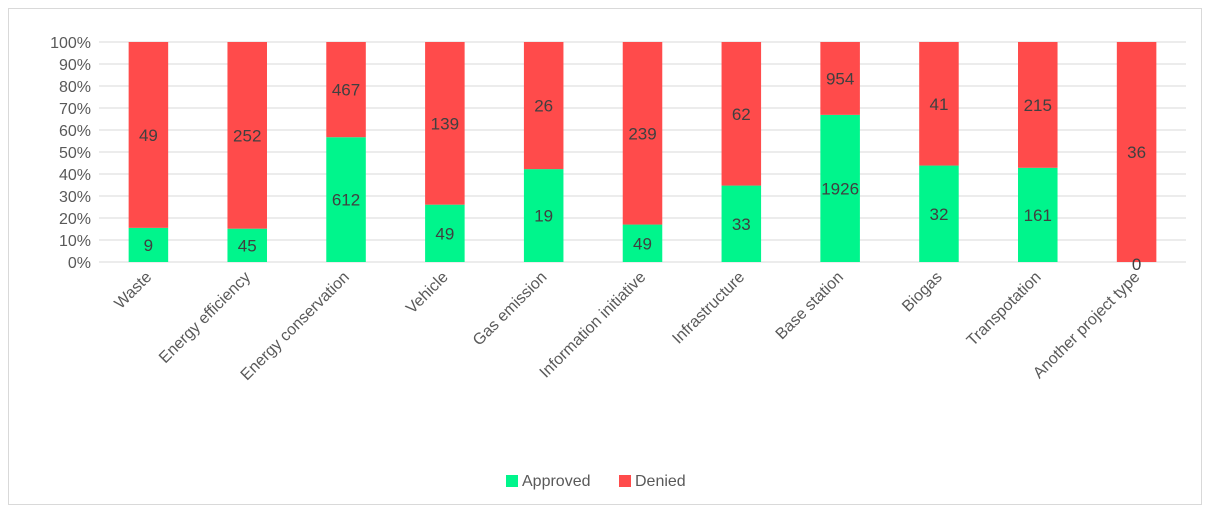 Image resolution: width=1210 pixels, height=513 pixels. I want to click on bar-approved-vehicle, so click(445, 233).